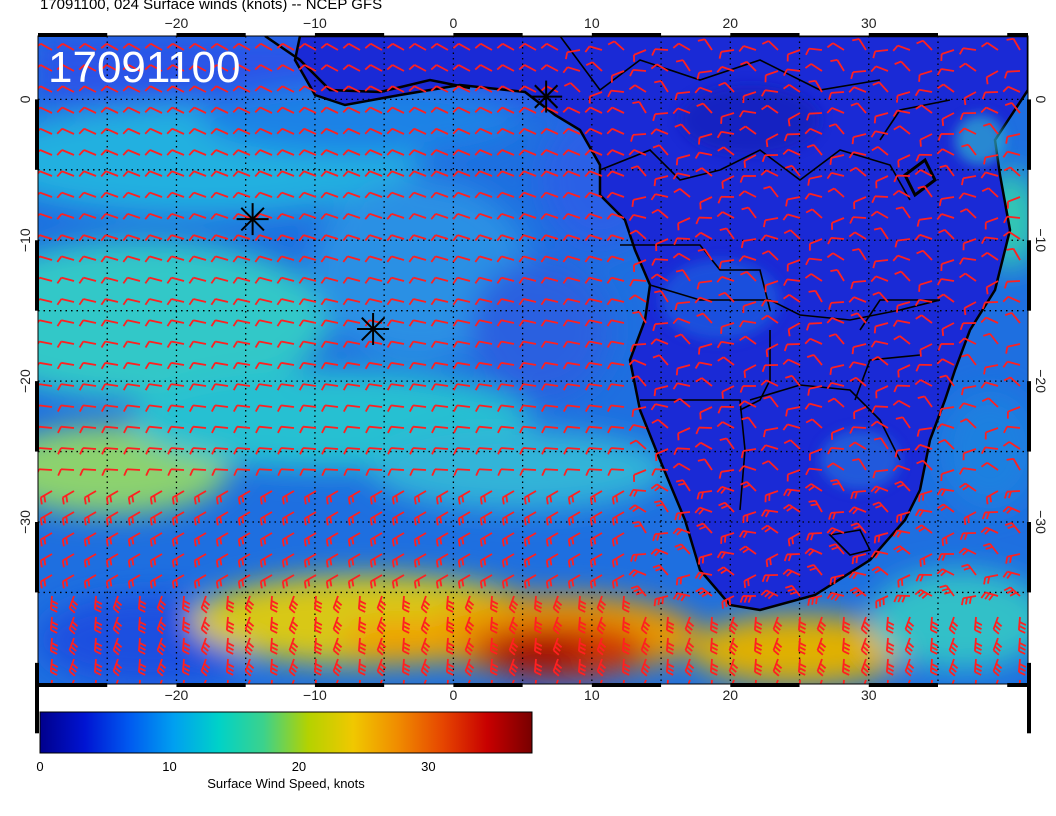 Image resolution: width=1056 pixels, height=816 pixels. What do you see at coordinates (73, 685) in the screenshot?
I see `edge-tick-bottom` at bounding box center [73, 685].